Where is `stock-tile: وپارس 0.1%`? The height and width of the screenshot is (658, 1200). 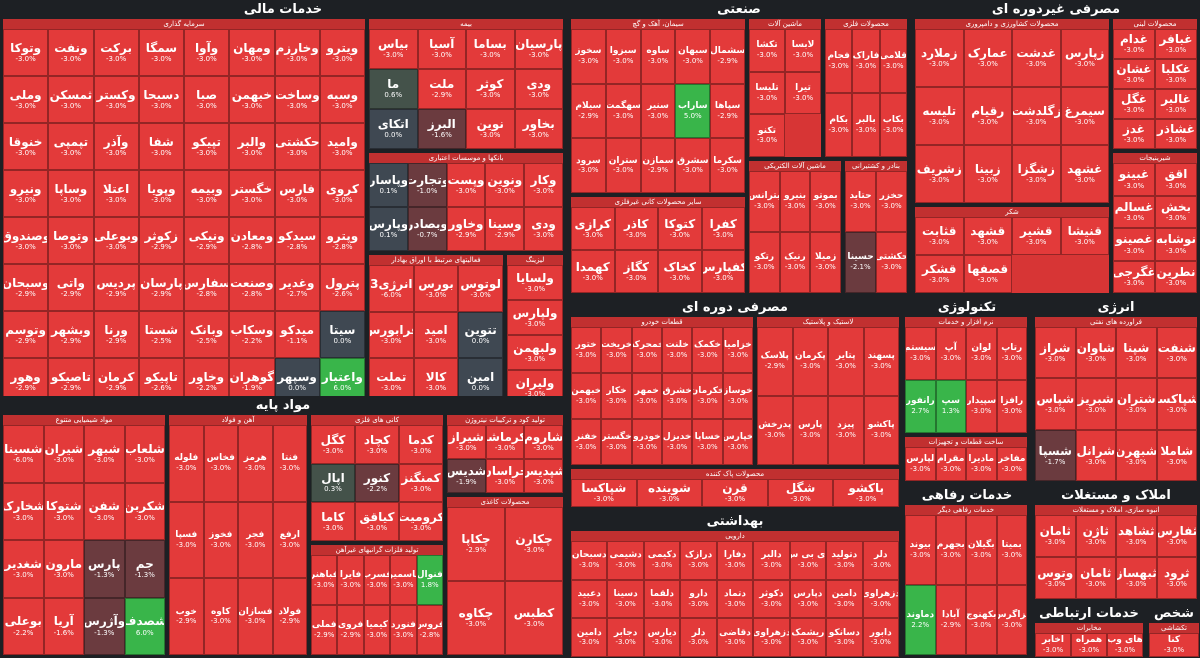
stock-tile: وپارس 0.1% is located at coordinates (388, 229).